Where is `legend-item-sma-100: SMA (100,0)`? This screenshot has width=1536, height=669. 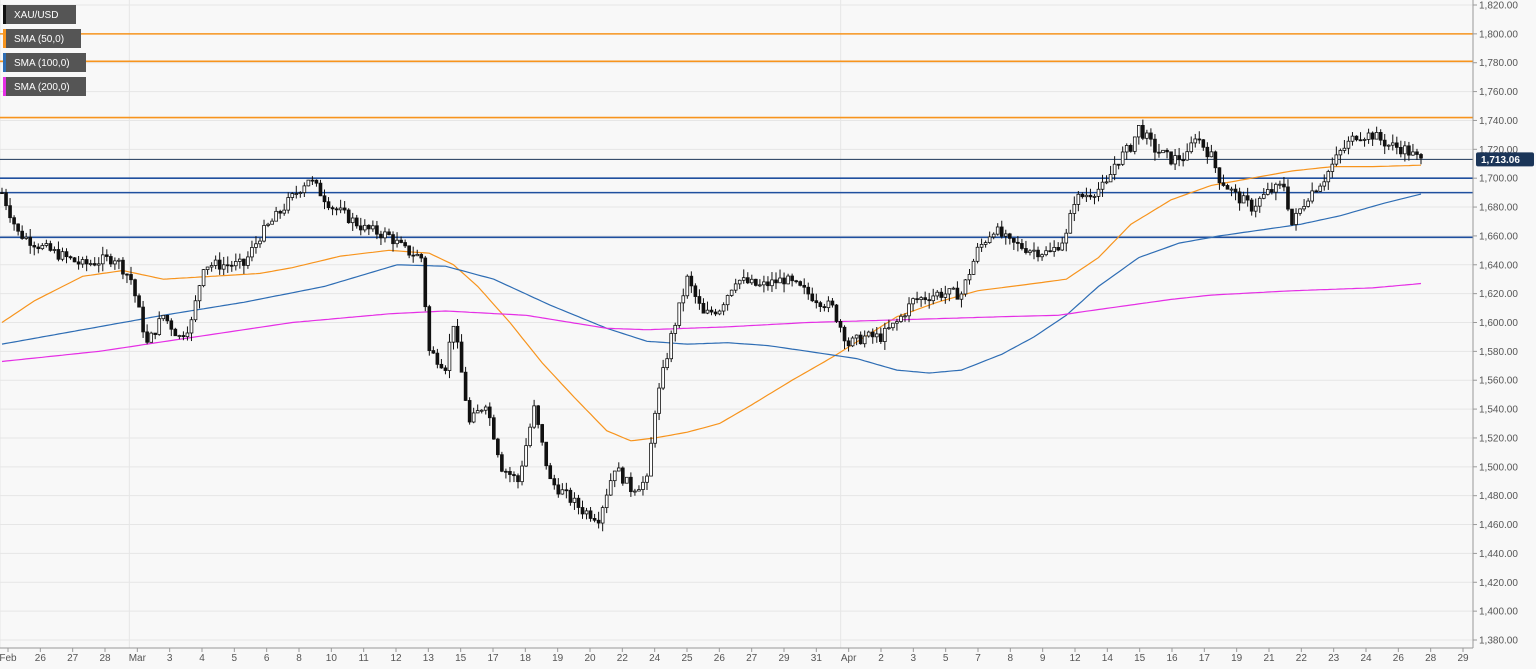
legend-item-sma-100: SMA (100,0) is located at coordinates (44, 62).